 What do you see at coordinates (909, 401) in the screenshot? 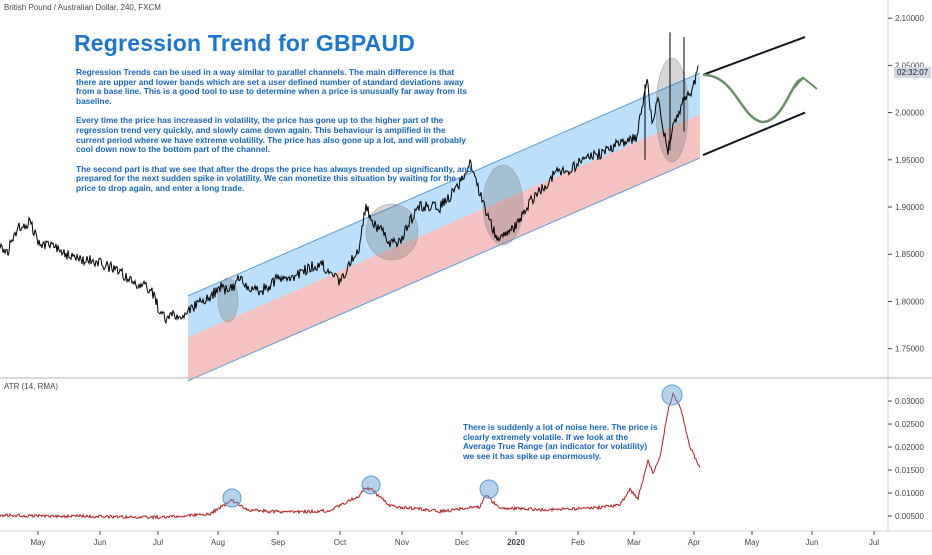
I see `atr-tick-label: 0.03000` at bounding box center [909, 401].